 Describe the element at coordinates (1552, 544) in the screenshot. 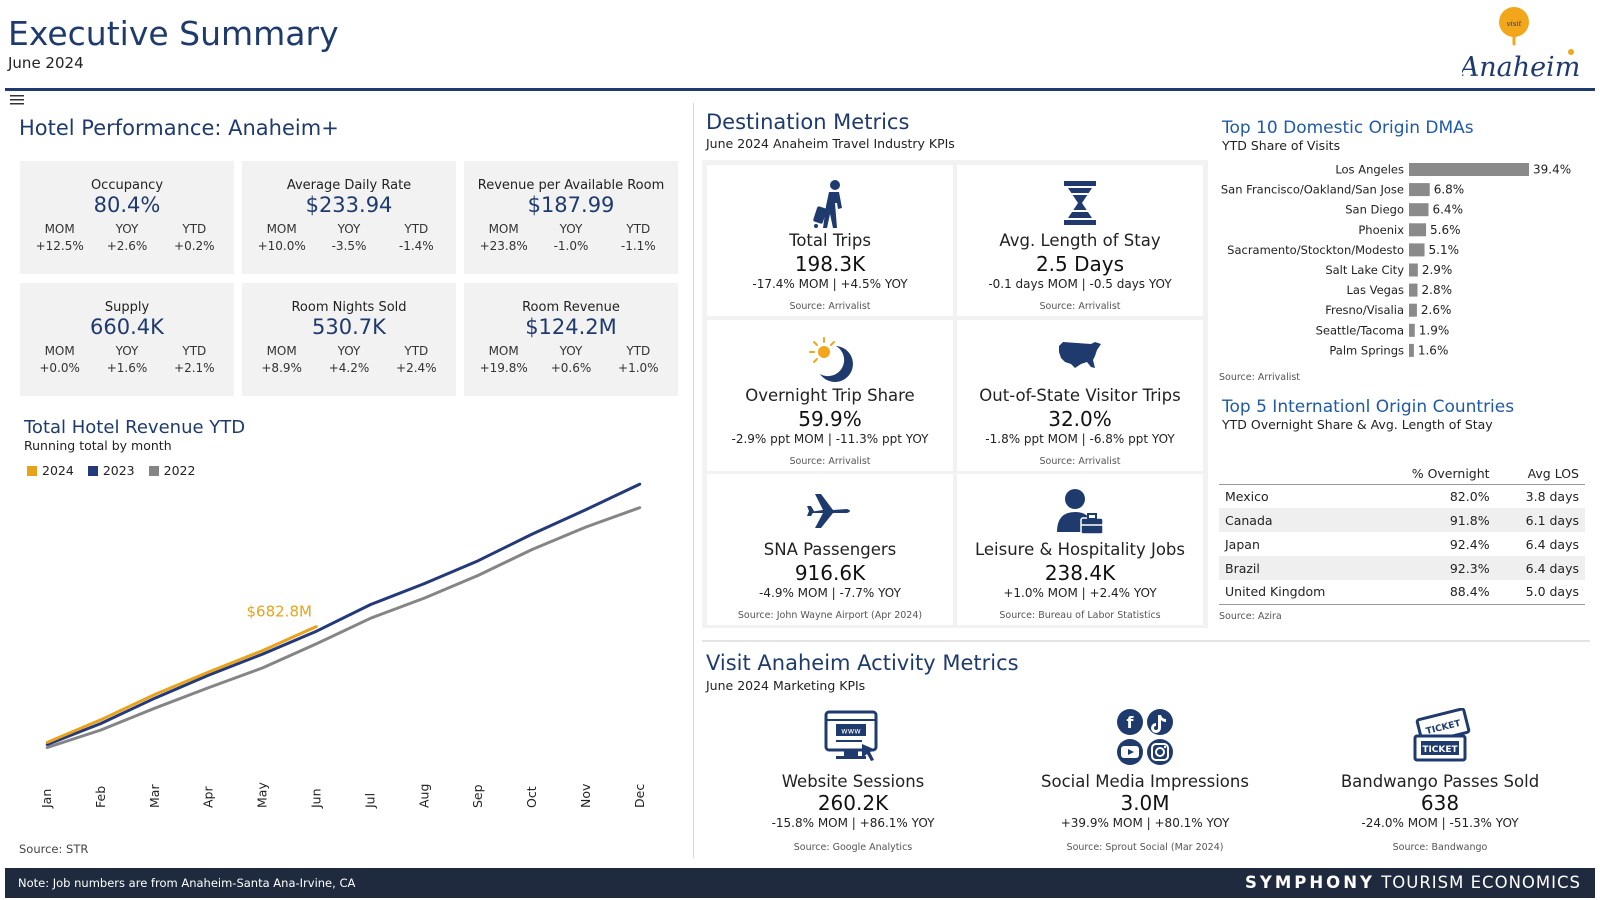

I see `intl-los: 6.4 days` at that location.